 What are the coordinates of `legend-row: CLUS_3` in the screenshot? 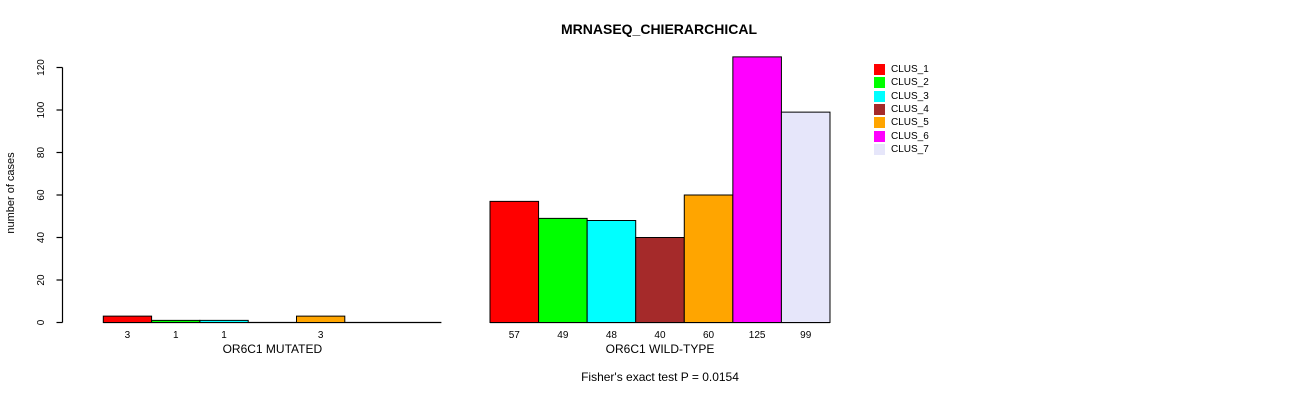 It's located at (901, 96).